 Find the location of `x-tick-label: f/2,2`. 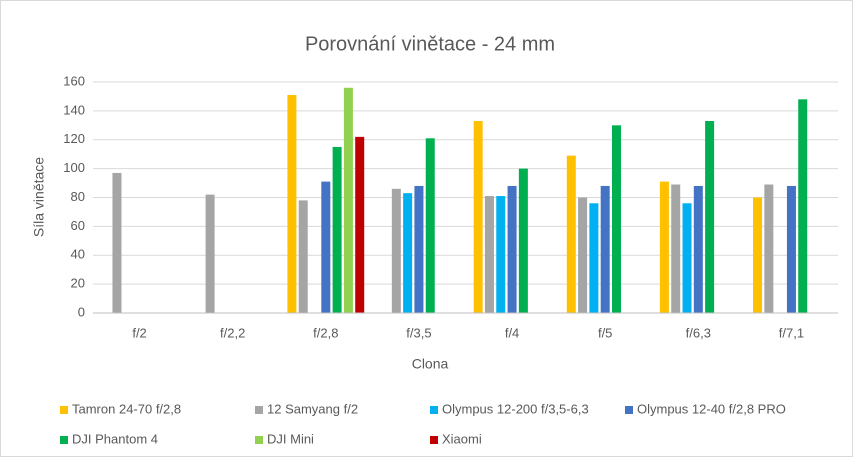

x-tick-label: f/2,2 is located at coordinates (232, 332).